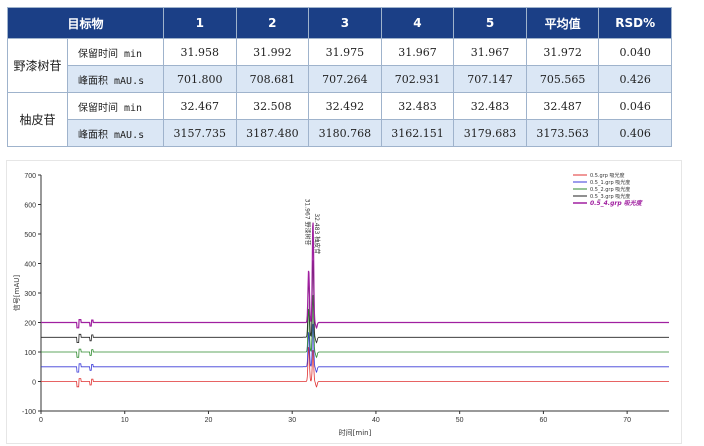  I want to click on cell: 708.681, so click(272, 79).